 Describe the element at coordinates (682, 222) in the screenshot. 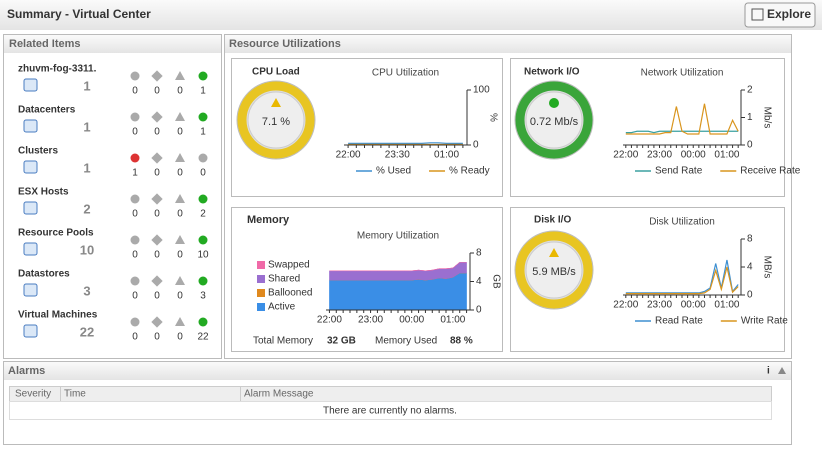

I see `chart-title: Disk Utilization` at that location.